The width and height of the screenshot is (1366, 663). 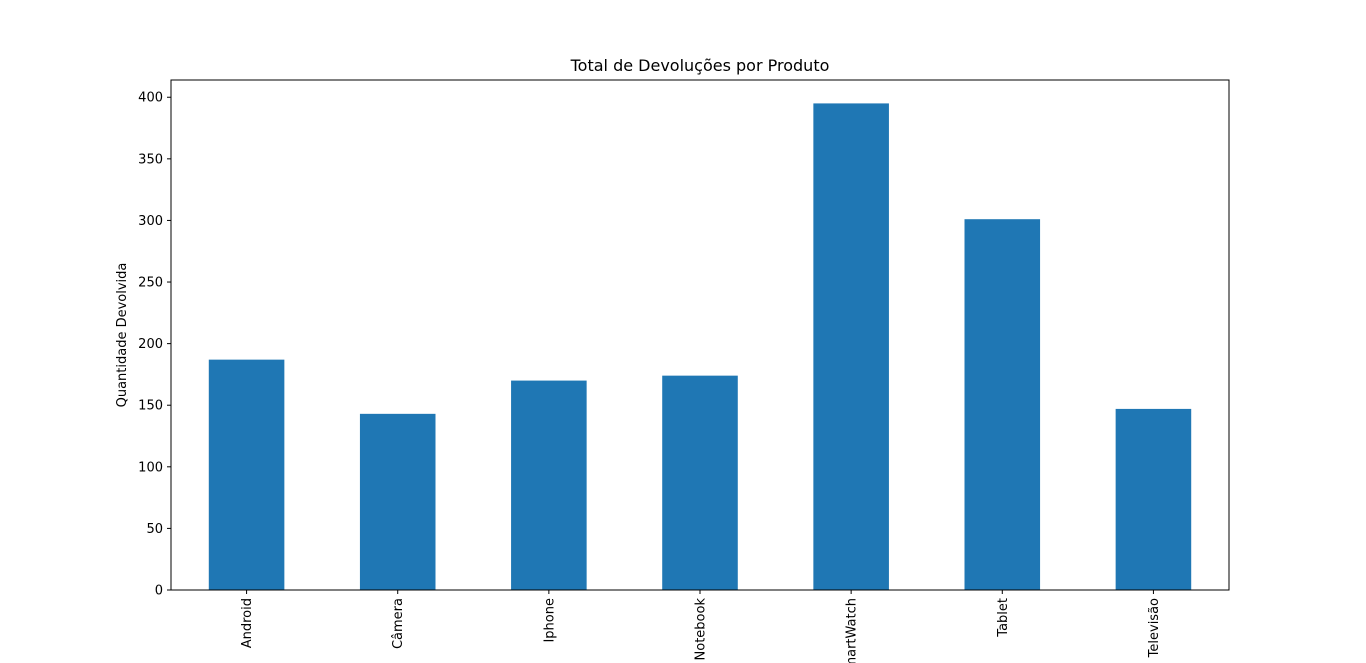 I want to click on y-tick-label-2: 100, so click(x=150, y=467).